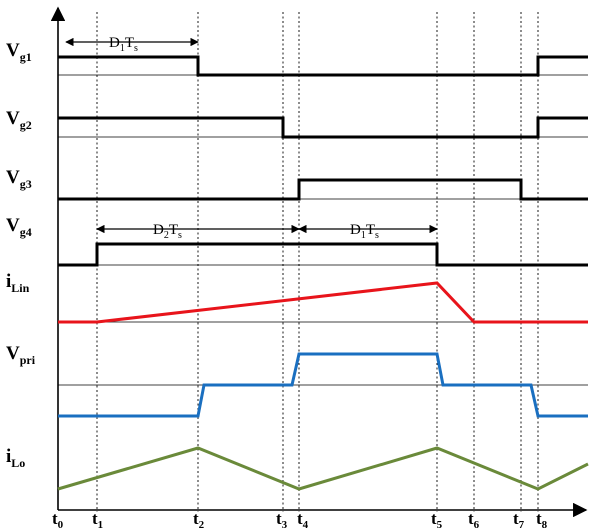 This screenshot has width=591, height=531. Describe the element at coordinates (323, 385) in the screenshot. I see `vpri-trace` at that location.